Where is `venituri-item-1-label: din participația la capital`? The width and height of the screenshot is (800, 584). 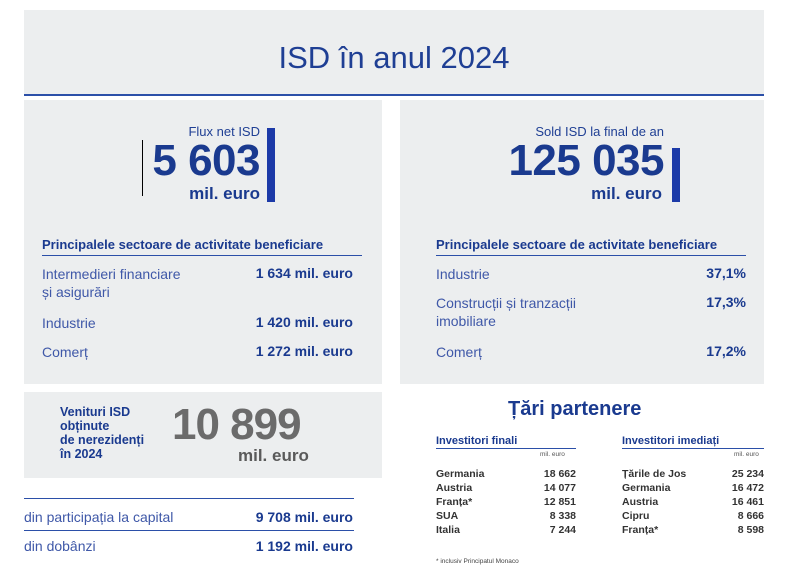 venituri-item-1-label: din participația la capital is located at coordinates (99, 517).